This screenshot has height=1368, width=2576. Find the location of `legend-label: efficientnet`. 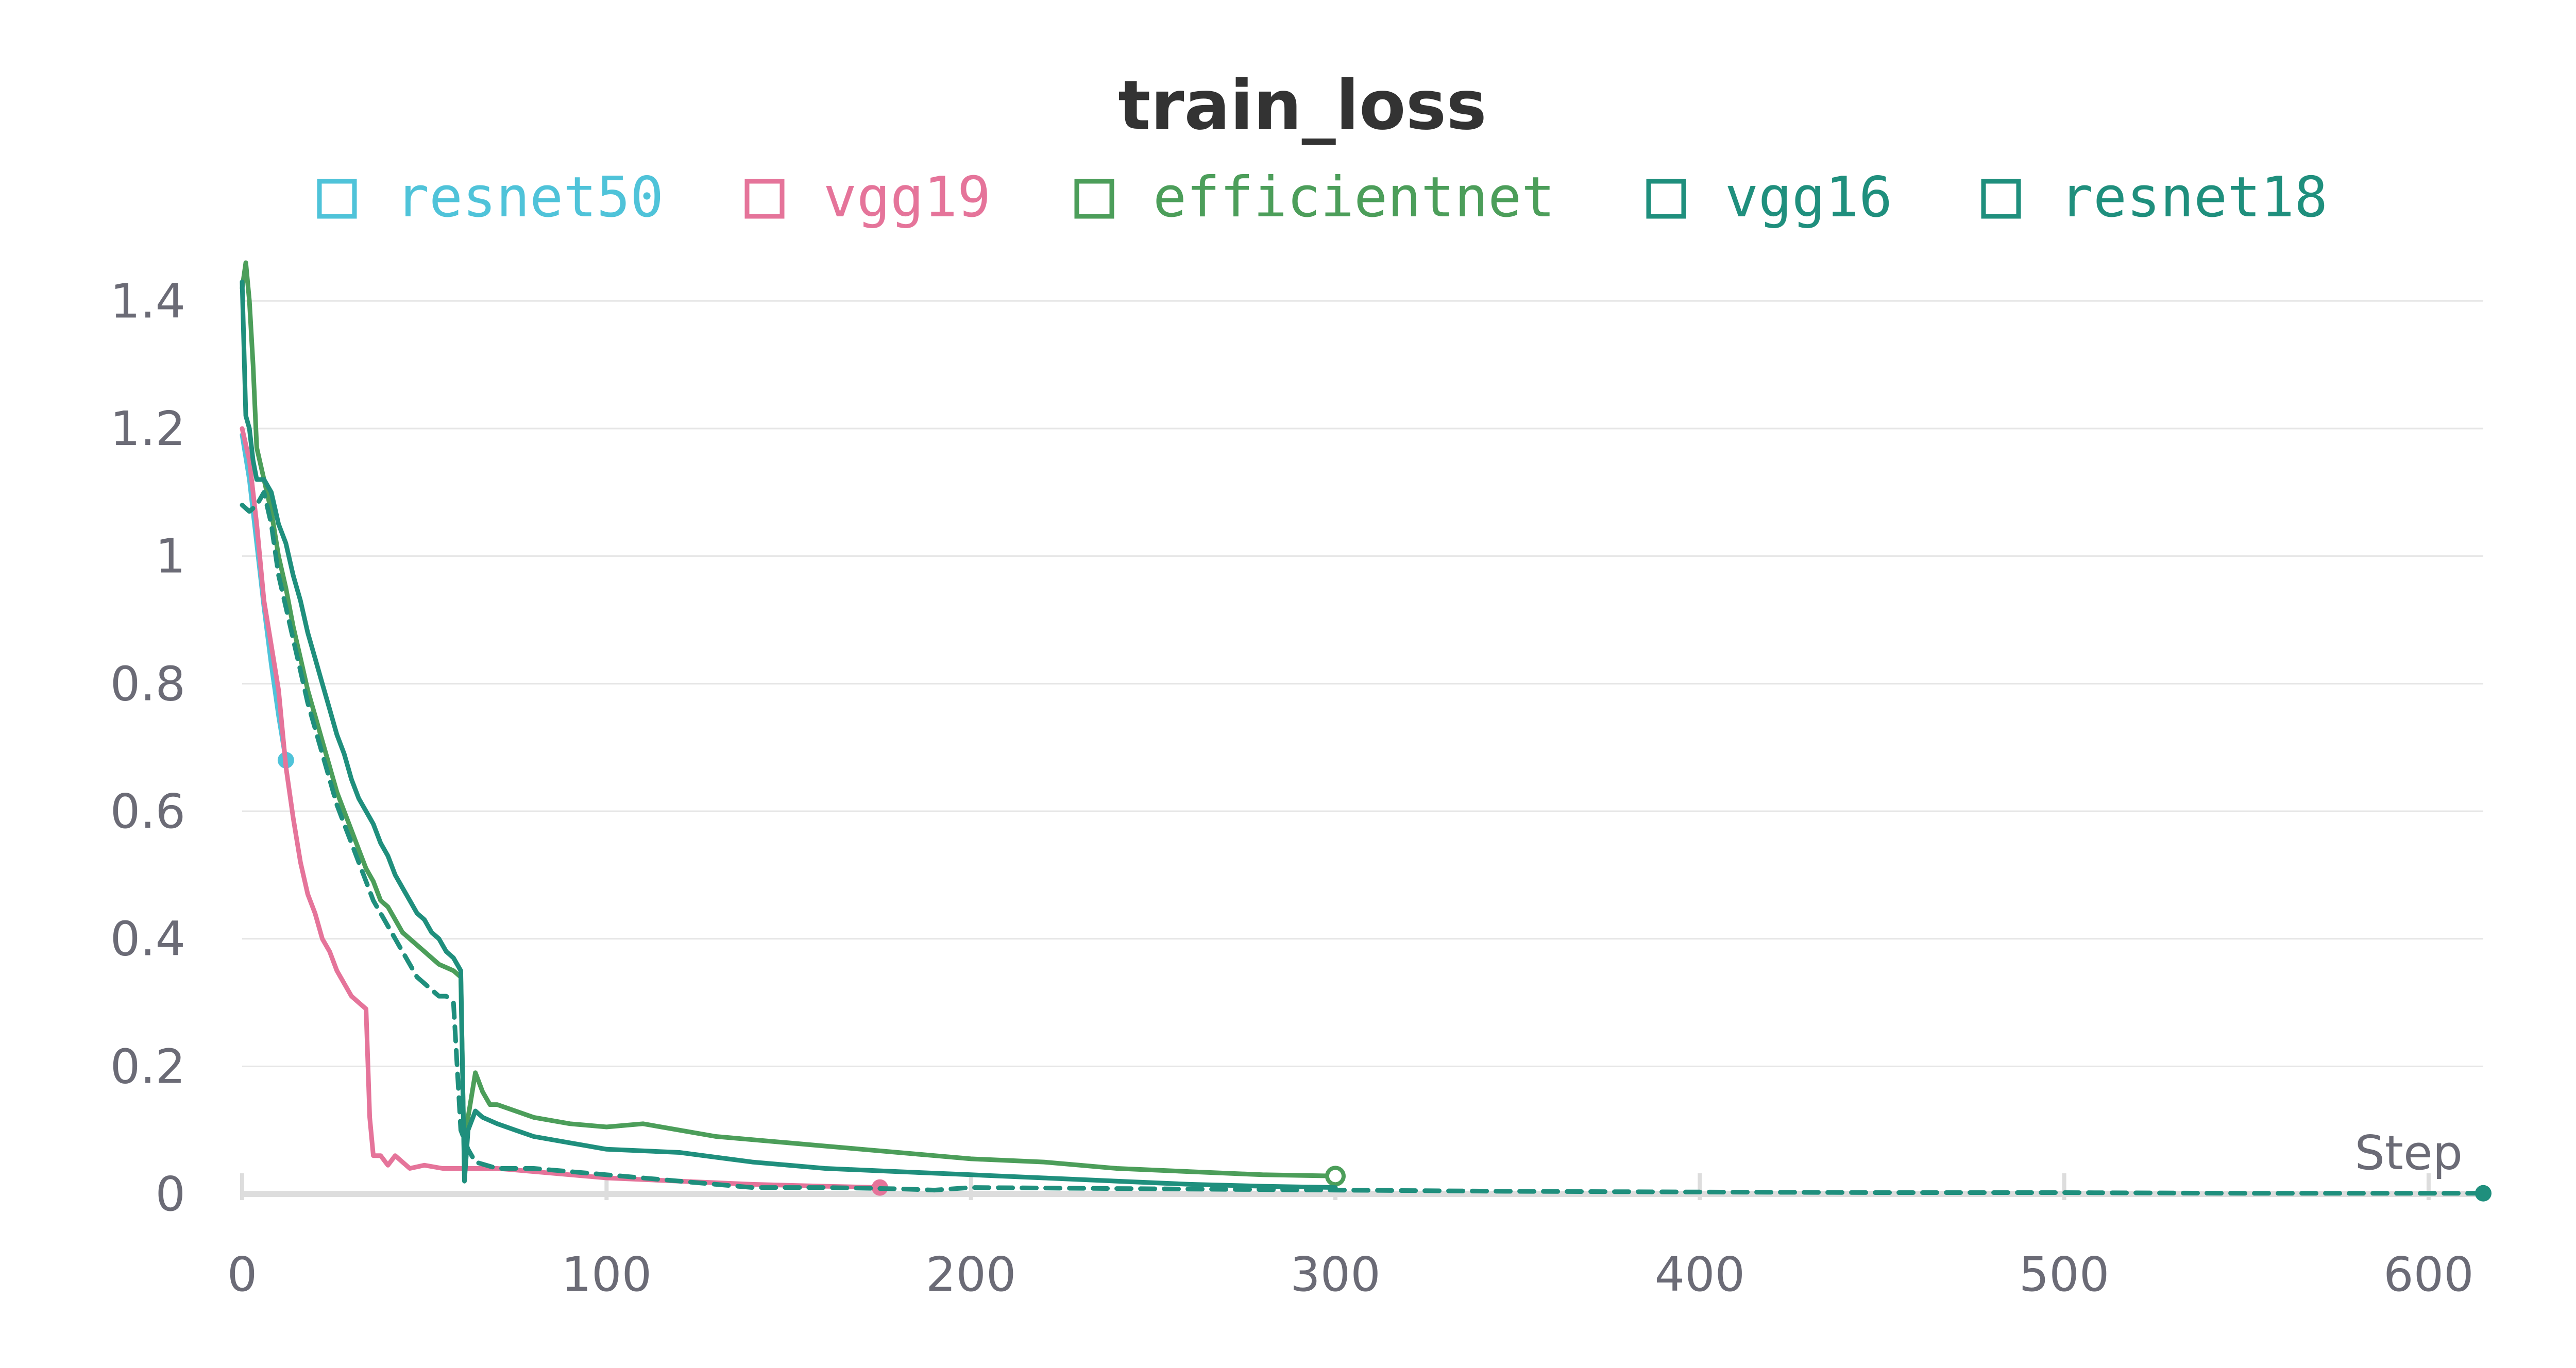

legend-label: efficientnet is located at coordinates (1354, 197).